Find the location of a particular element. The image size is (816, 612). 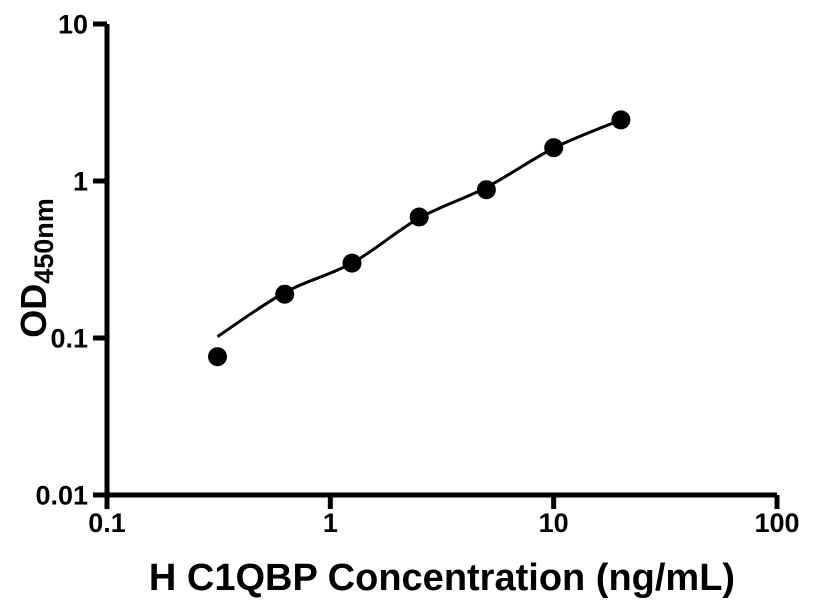

x-tick-label: 0.1 is located at coordinates (107, 523).